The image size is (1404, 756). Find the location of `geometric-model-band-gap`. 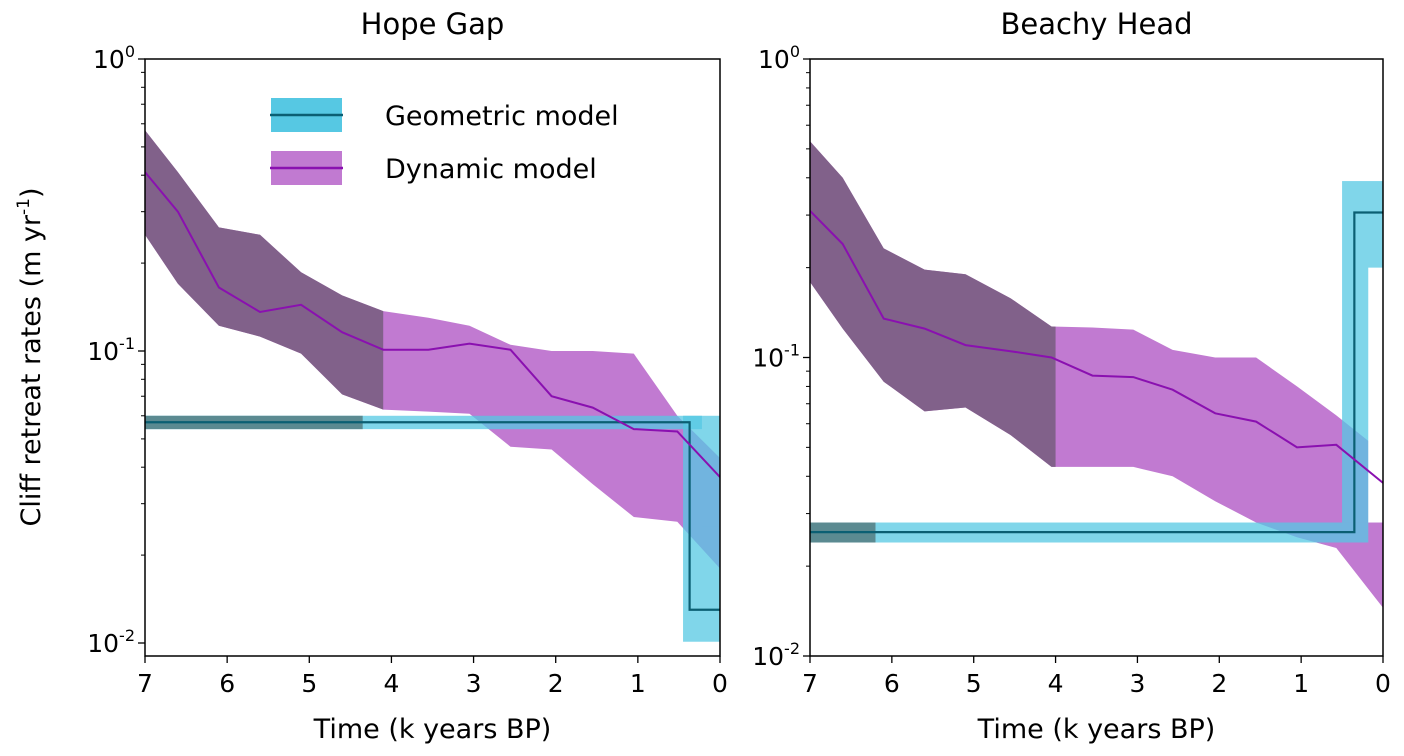

geometric-model-band-gap is located at coordinates (1375, 395).